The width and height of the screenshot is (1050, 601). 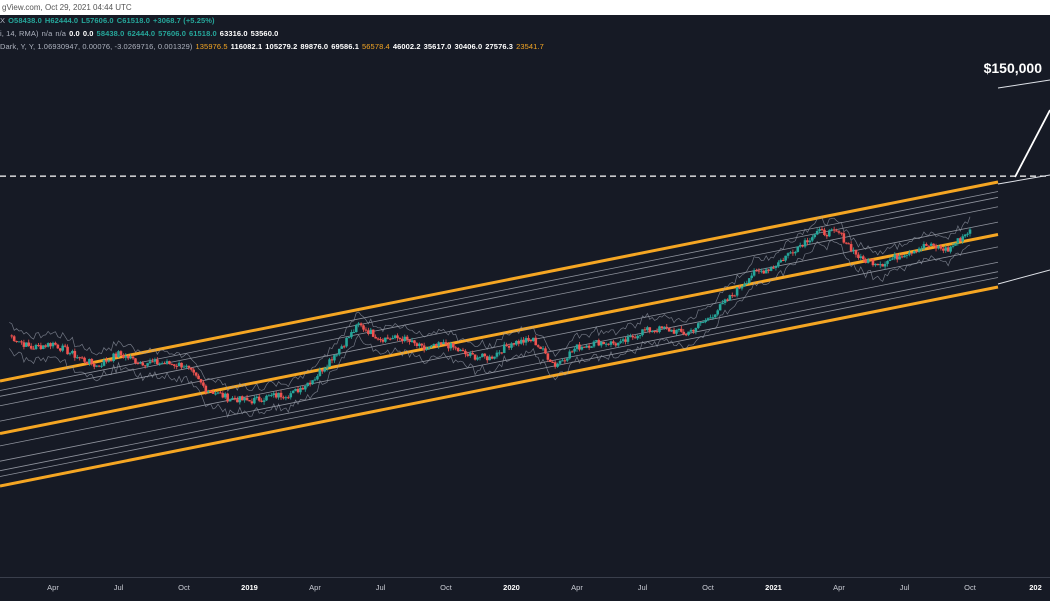 I want to click on info-value: 35617.0, so click(x=437, y=46).